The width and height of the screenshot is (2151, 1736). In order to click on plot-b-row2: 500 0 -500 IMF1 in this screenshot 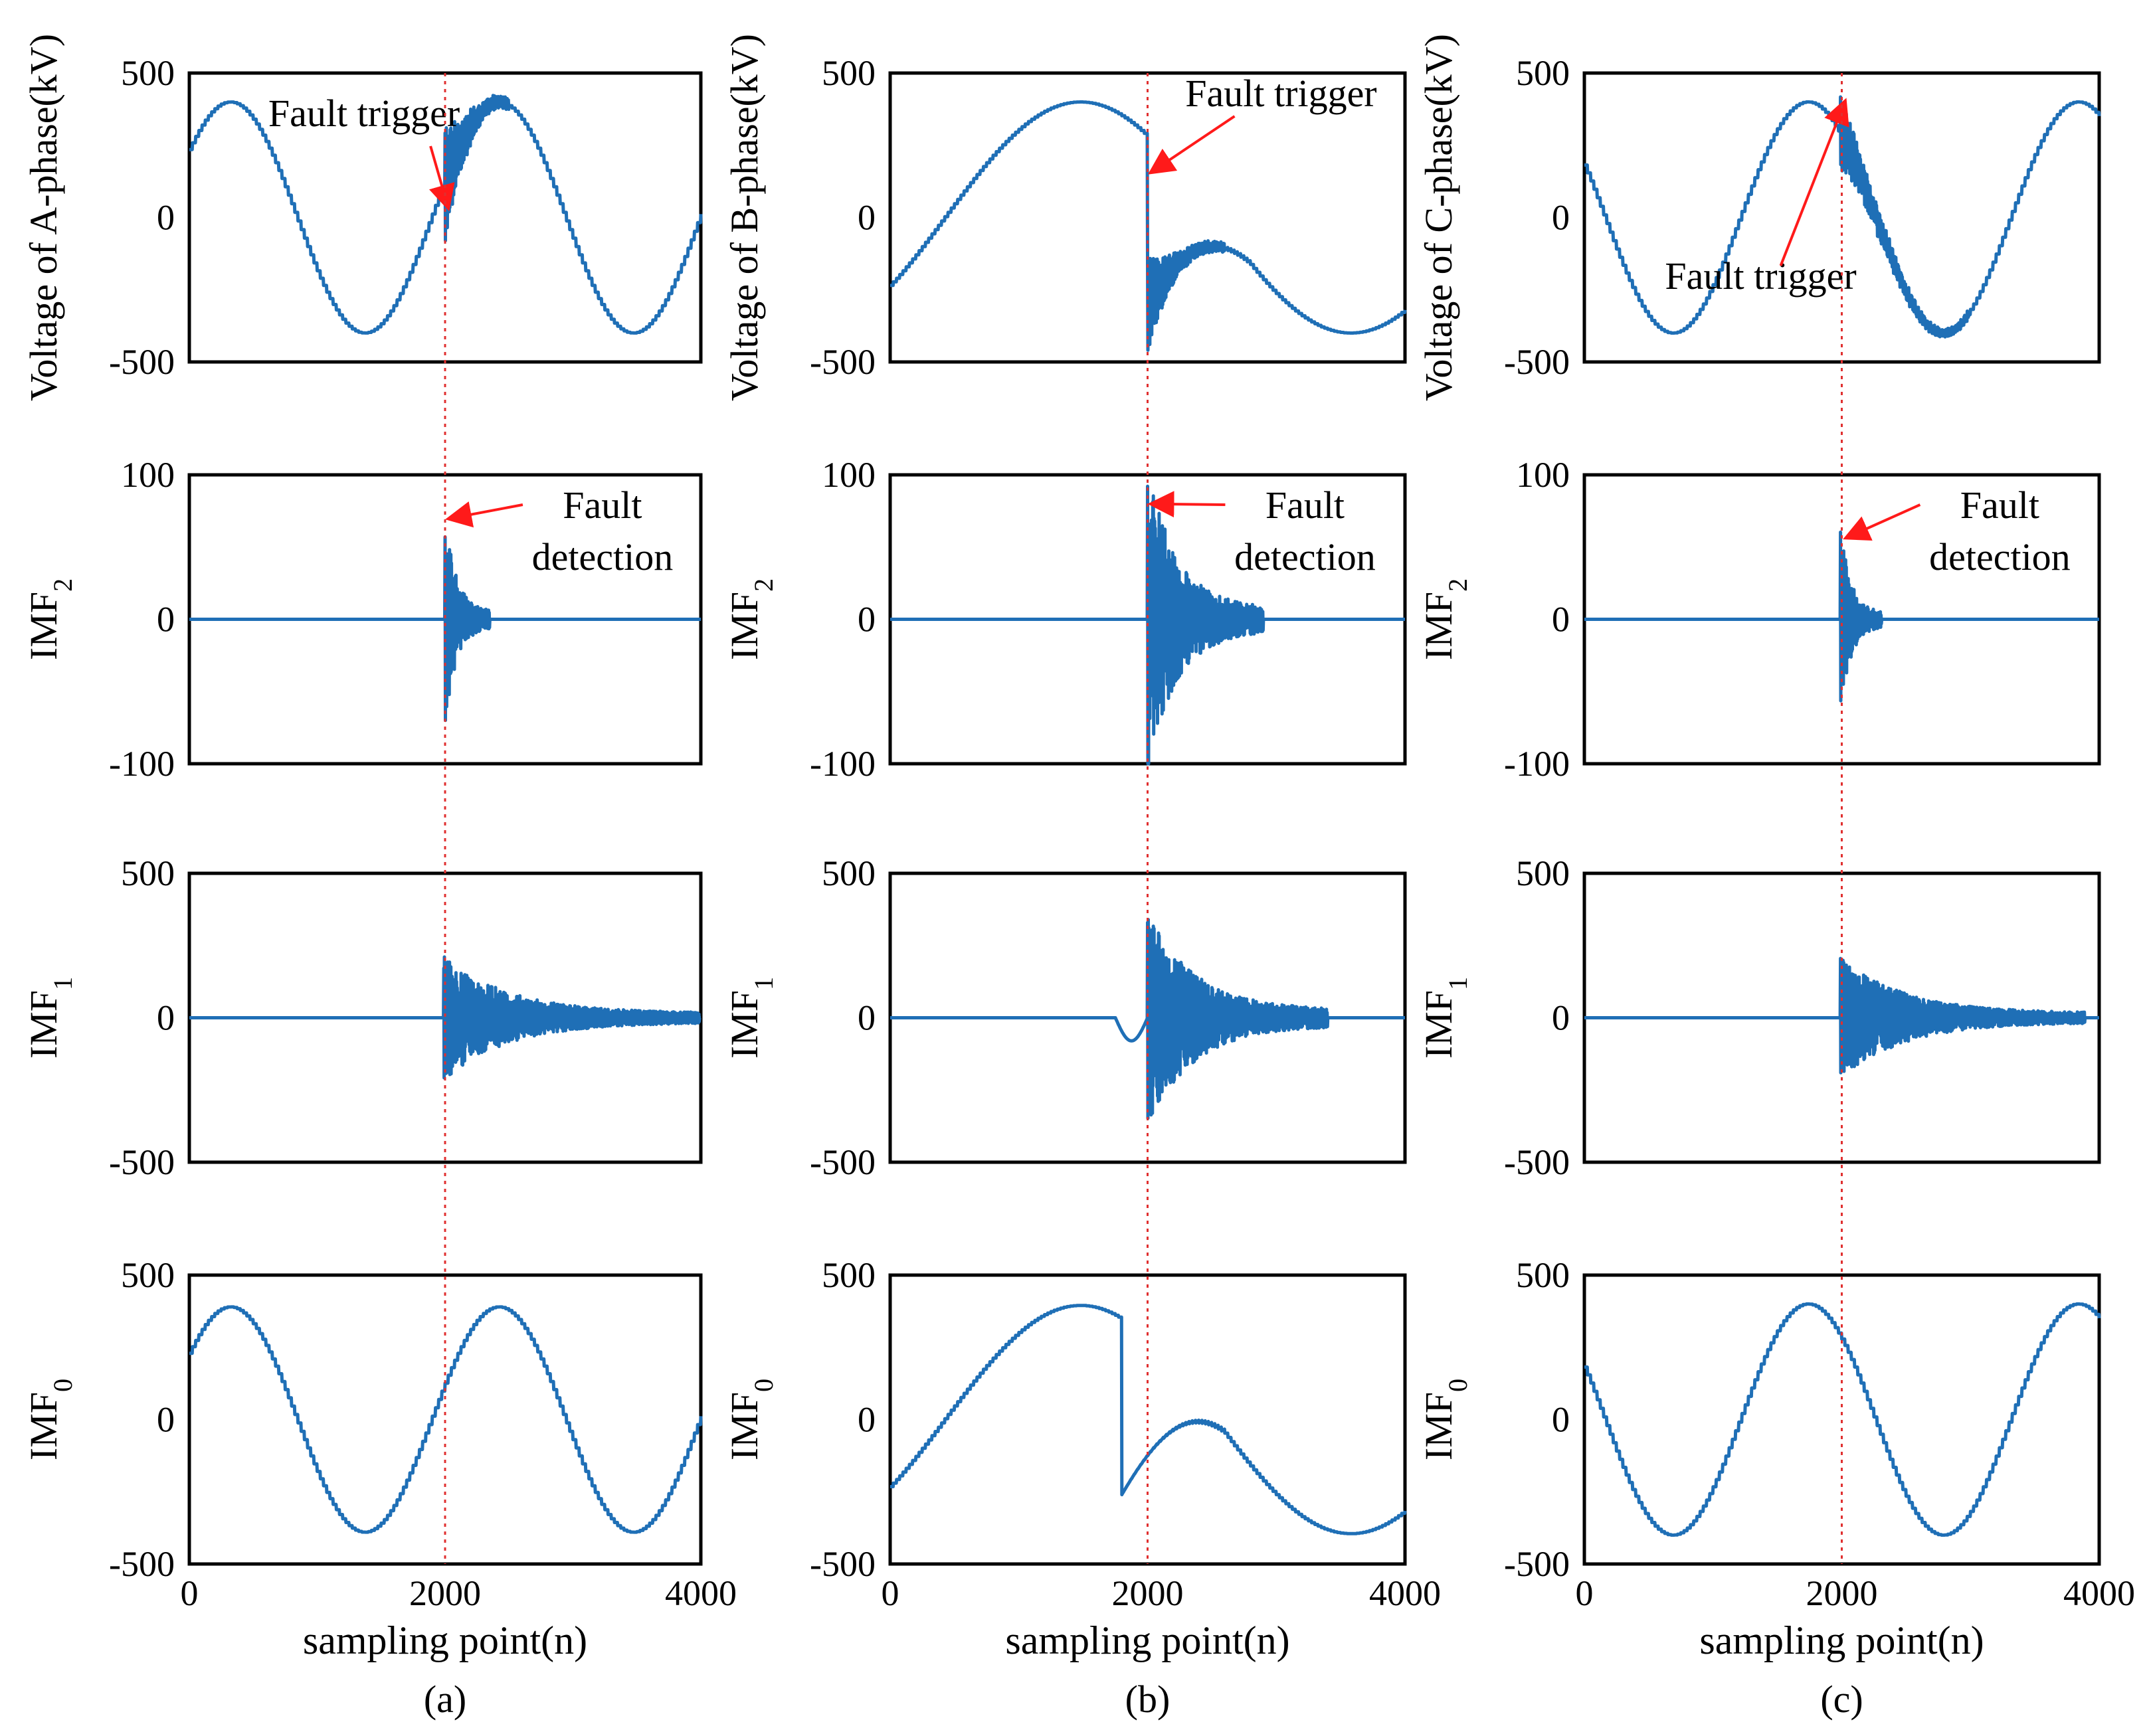, I will do `click(1065, 1018)`.